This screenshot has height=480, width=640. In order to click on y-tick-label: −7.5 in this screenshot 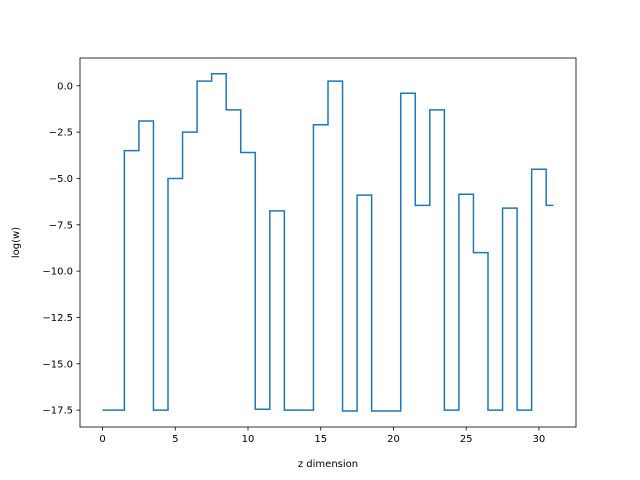, I will do `click(61, 225)`.